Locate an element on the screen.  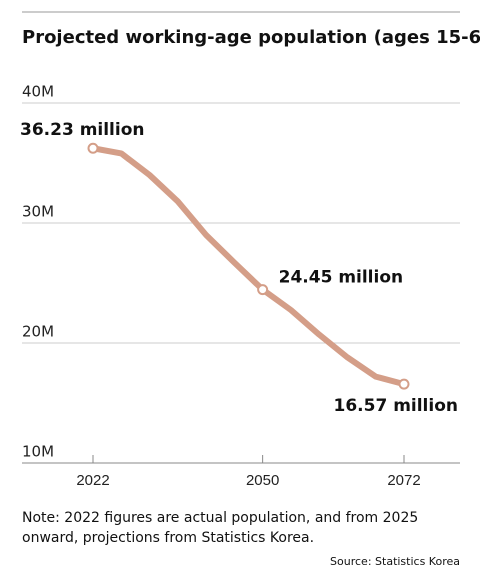
value-label: 36.23 million is located at coordinates (82, 130).